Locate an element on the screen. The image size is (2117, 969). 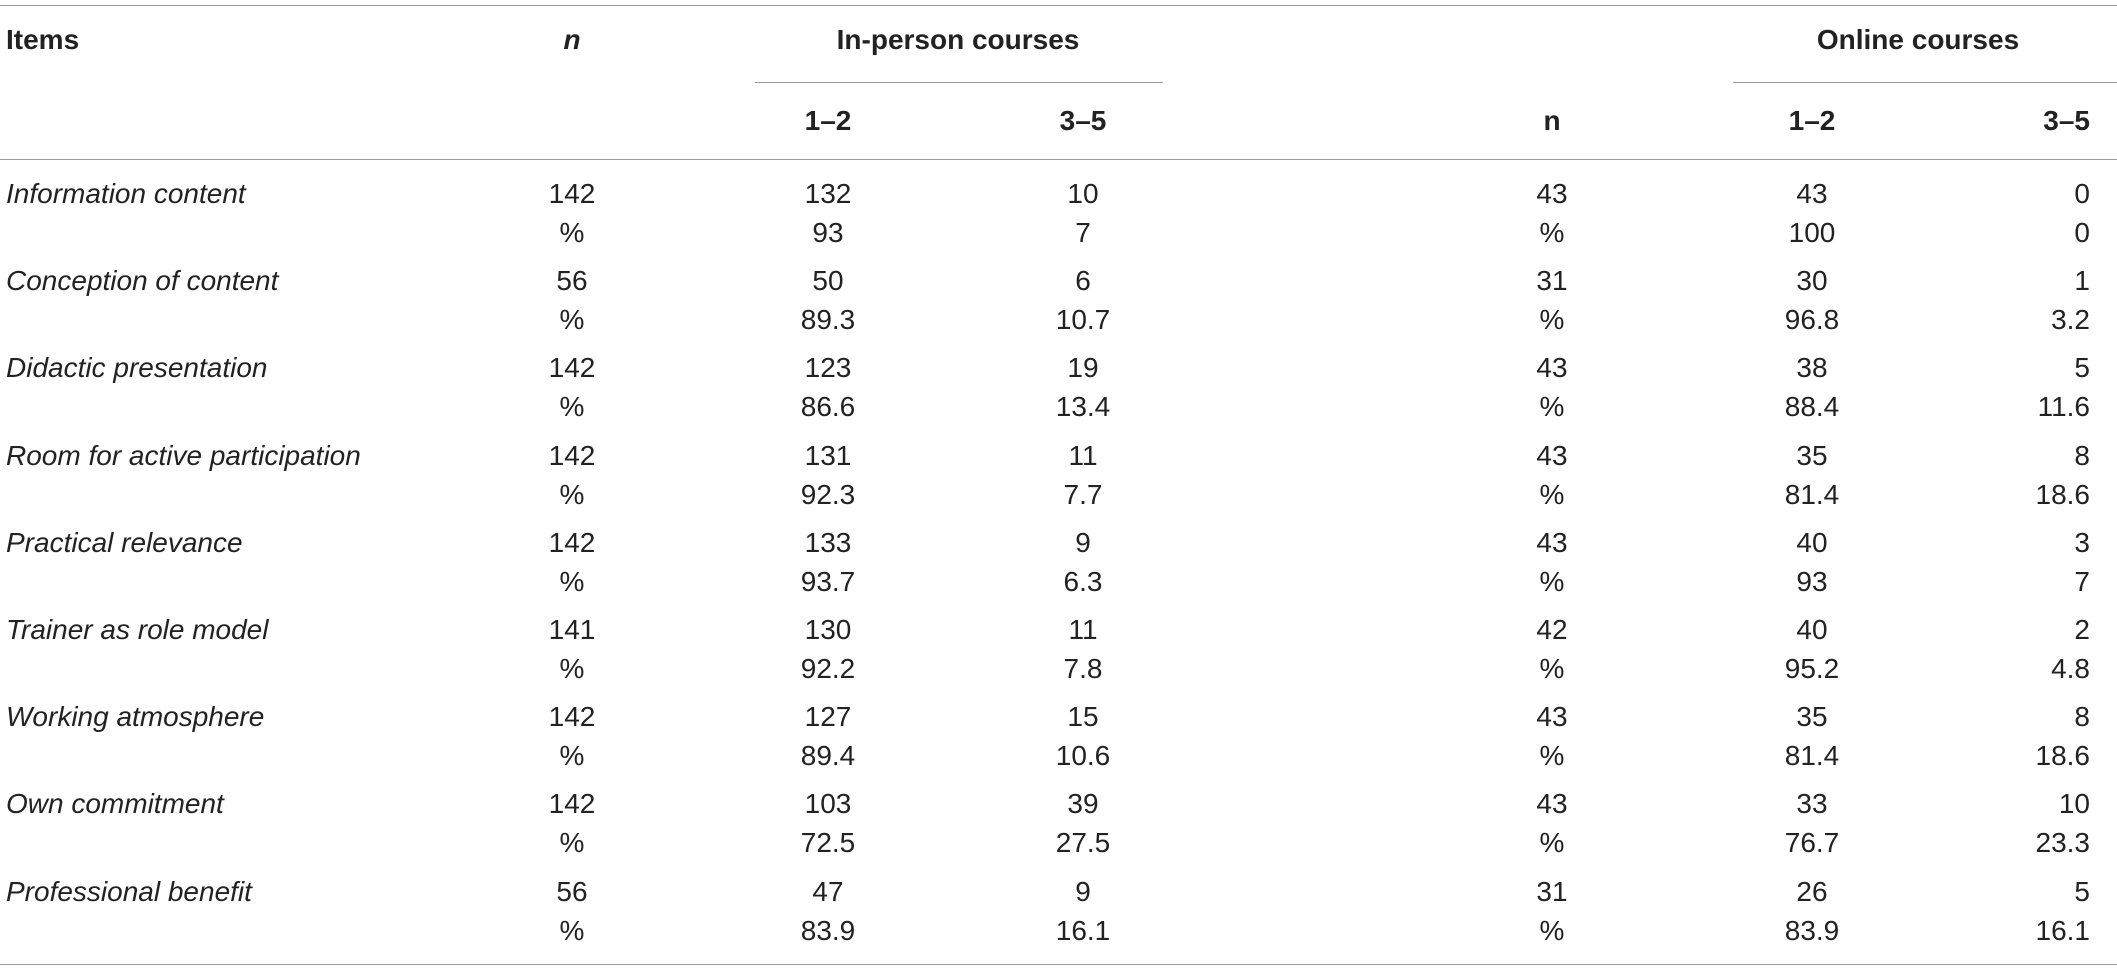
inperson-low-percent: 86.6 is located at coordinates (828, 406).